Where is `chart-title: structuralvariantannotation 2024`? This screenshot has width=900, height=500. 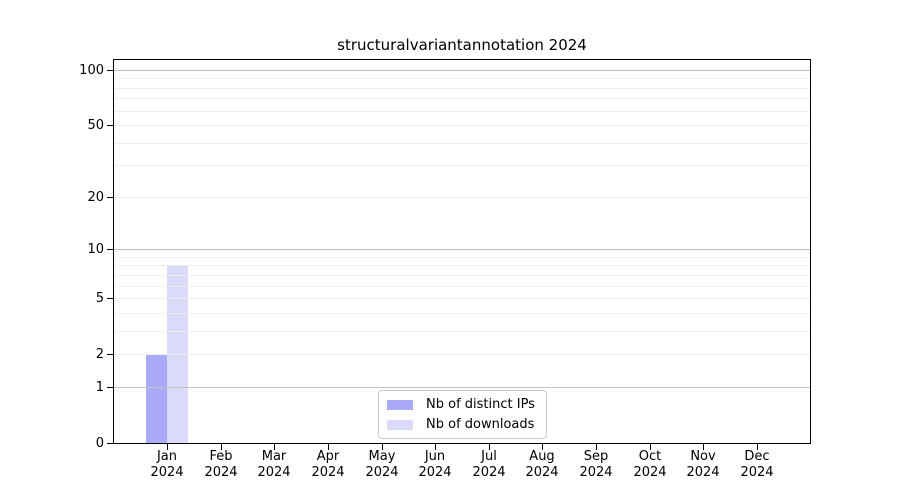 chart-title: structuralvariantannotation 2024 is located at coordinates (462, 45).